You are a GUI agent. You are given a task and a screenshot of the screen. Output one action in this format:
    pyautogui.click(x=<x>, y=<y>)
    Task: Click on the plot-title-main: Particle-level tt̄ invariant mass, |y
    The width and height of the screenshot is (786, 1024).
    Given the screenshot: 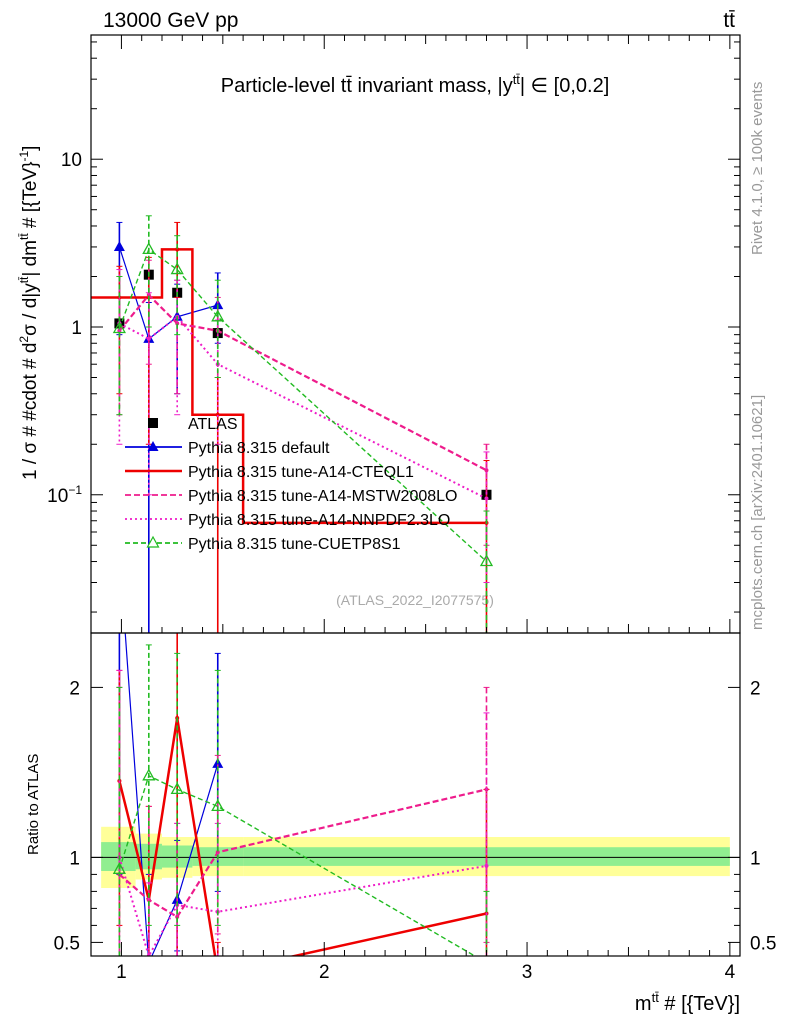 What is the action you would take?
    pyautogui.click(x=367, y=86)
    